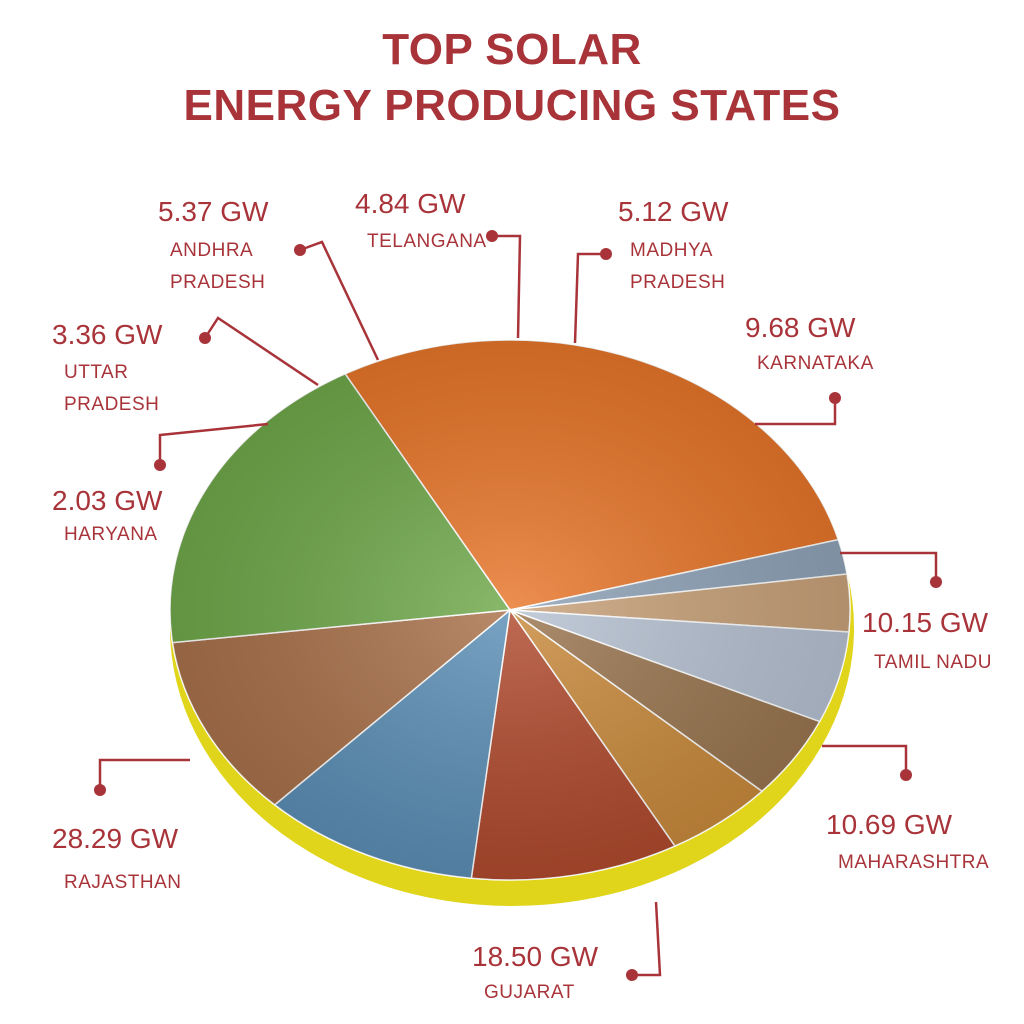 This screenshot has height=1024, width=1024. I want to click on name-label-andhra-pradesh-2: PRADESH, so click(217, 282).